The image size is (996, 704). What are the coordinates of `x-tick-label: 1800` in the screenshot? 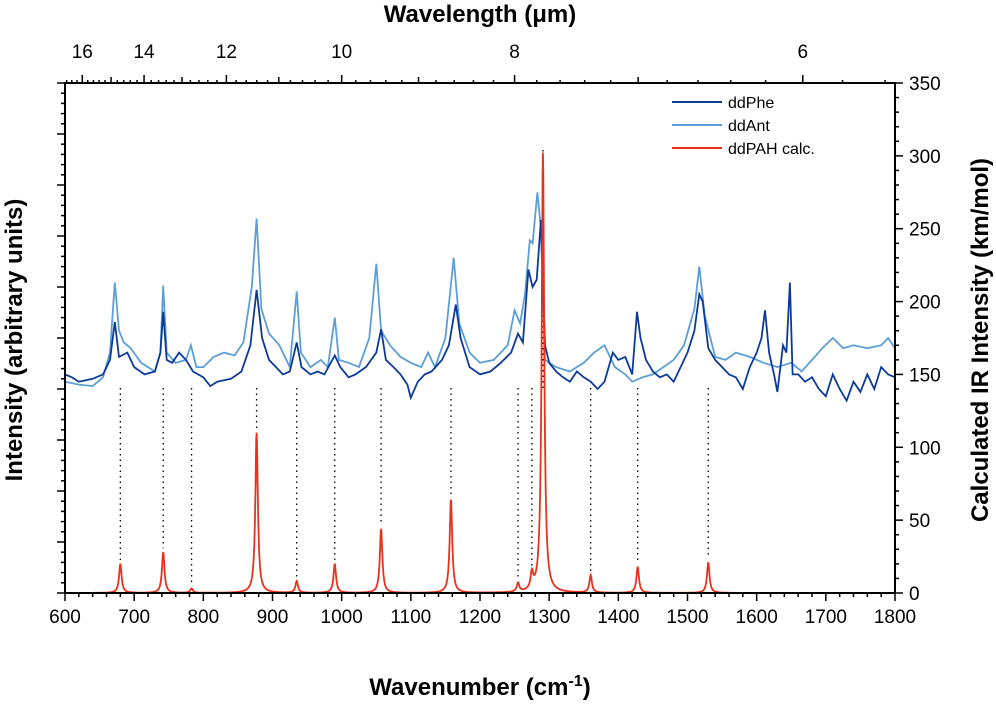 It's located at (895, 617).